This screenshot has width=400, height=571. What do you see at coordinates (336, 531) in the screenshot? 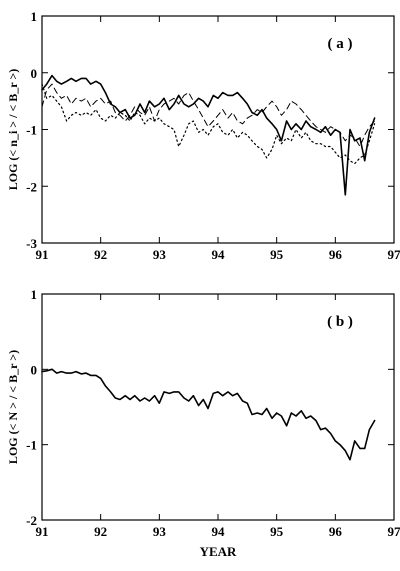
I see `panel-b-xtick-label: 96` at bounding box center [336, 531].